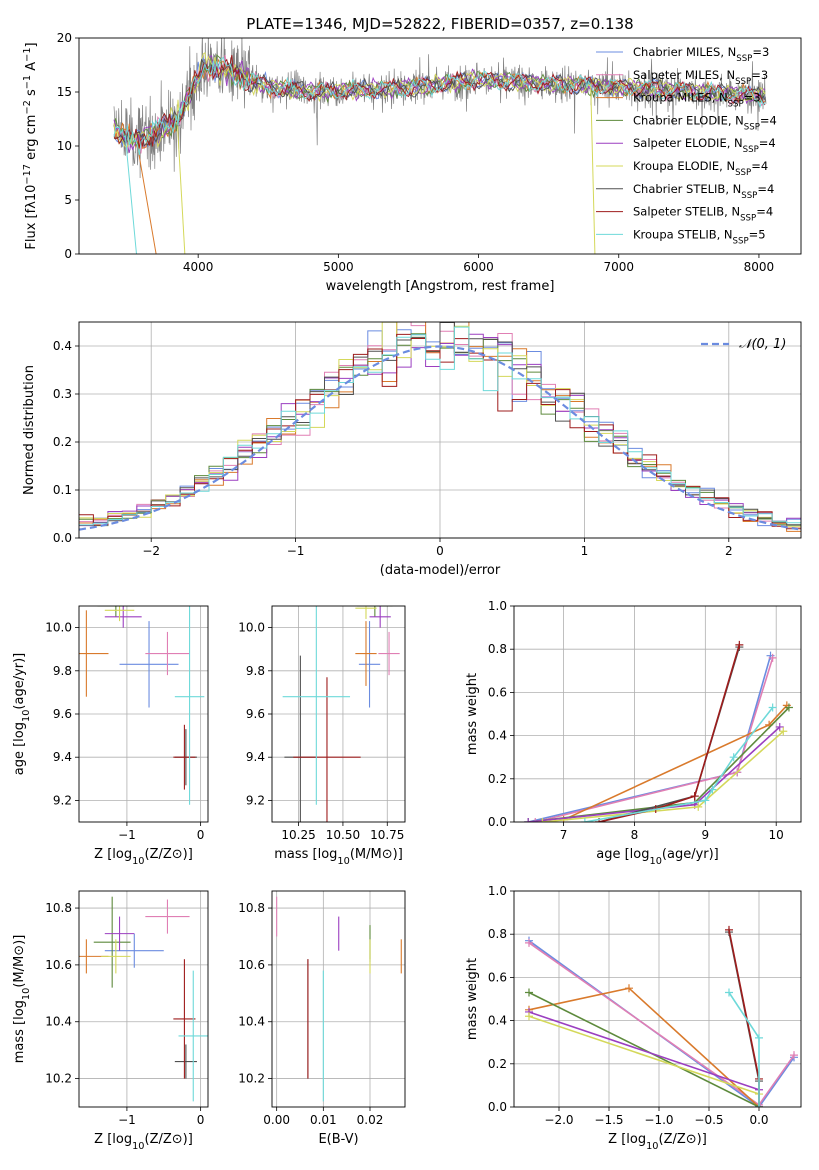 The image size is (819, 1170). What do you see at coordinates (439, 438) in the screenshot?
I see `normal-reference-curve` at bounding box center [439, 438].